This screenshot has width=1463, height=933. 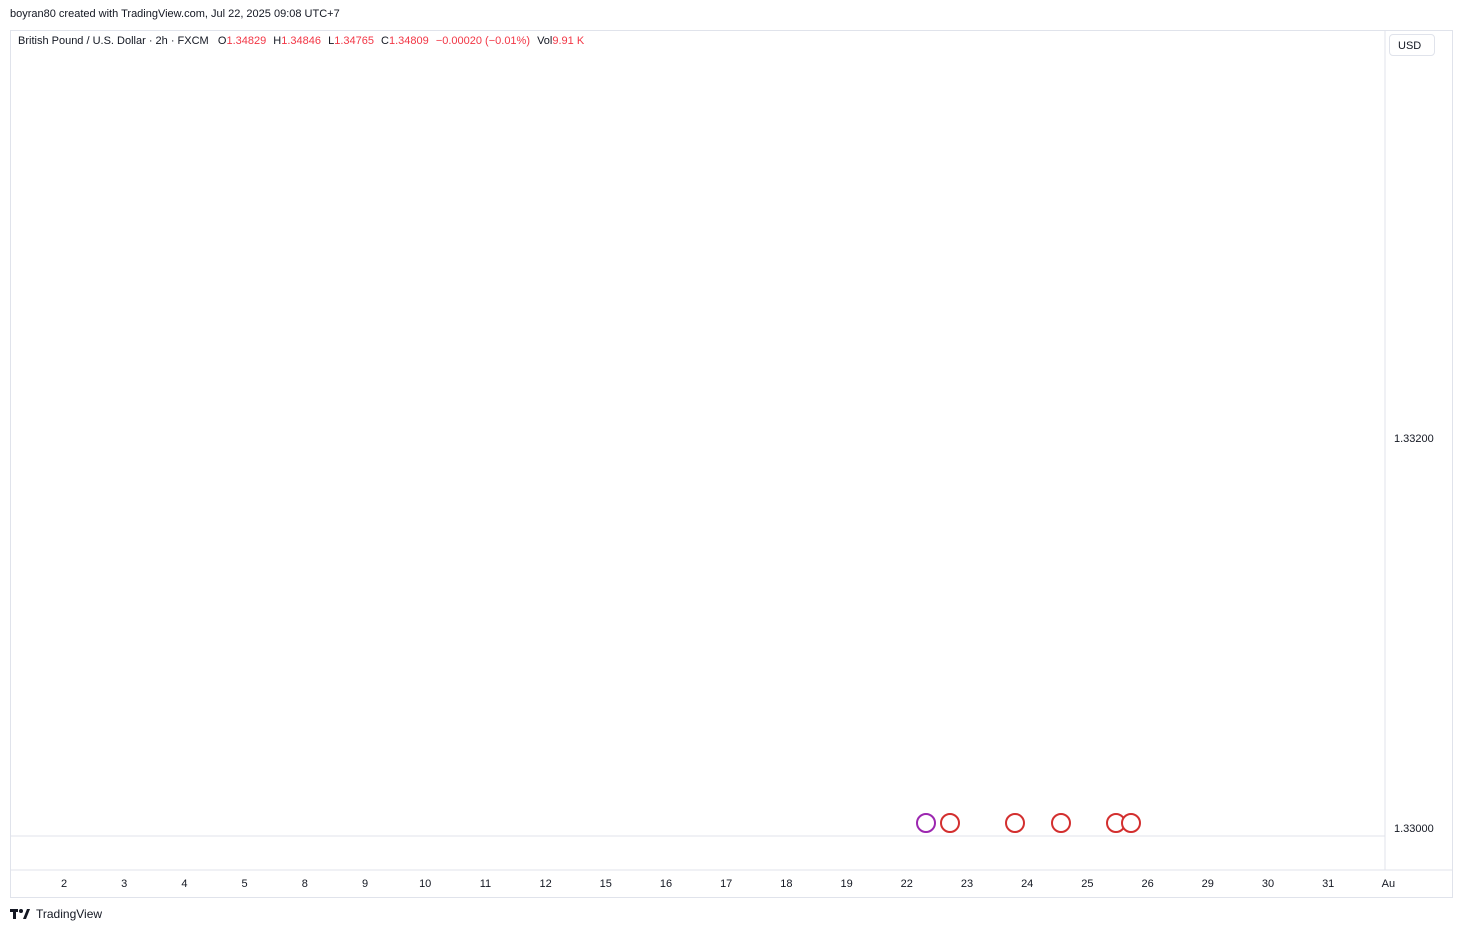 What do you see at coordinates (1087, 884) in the screenshot?
I see `time-tick-label: 25` at bounding box center [1087, 884].